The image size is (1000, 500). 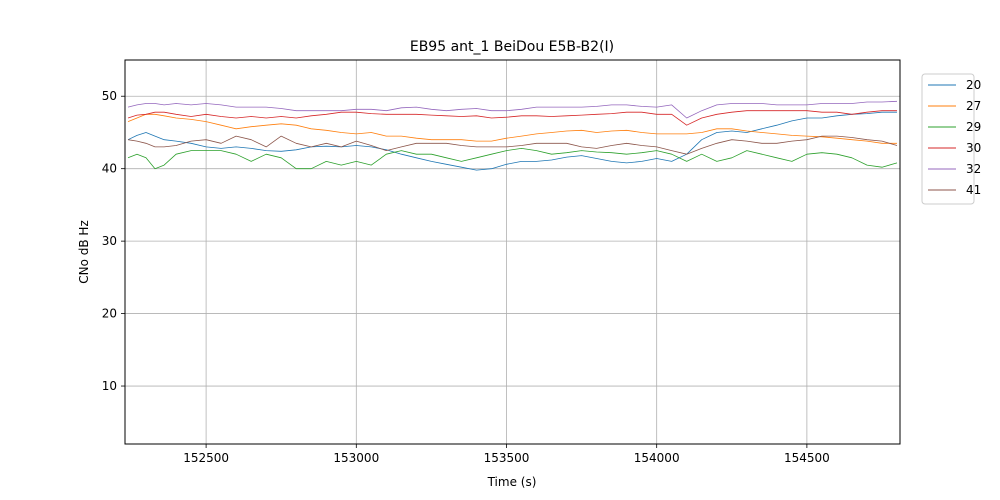 I want to click on x-tick-label: 154500, so click(x=807, y=458).